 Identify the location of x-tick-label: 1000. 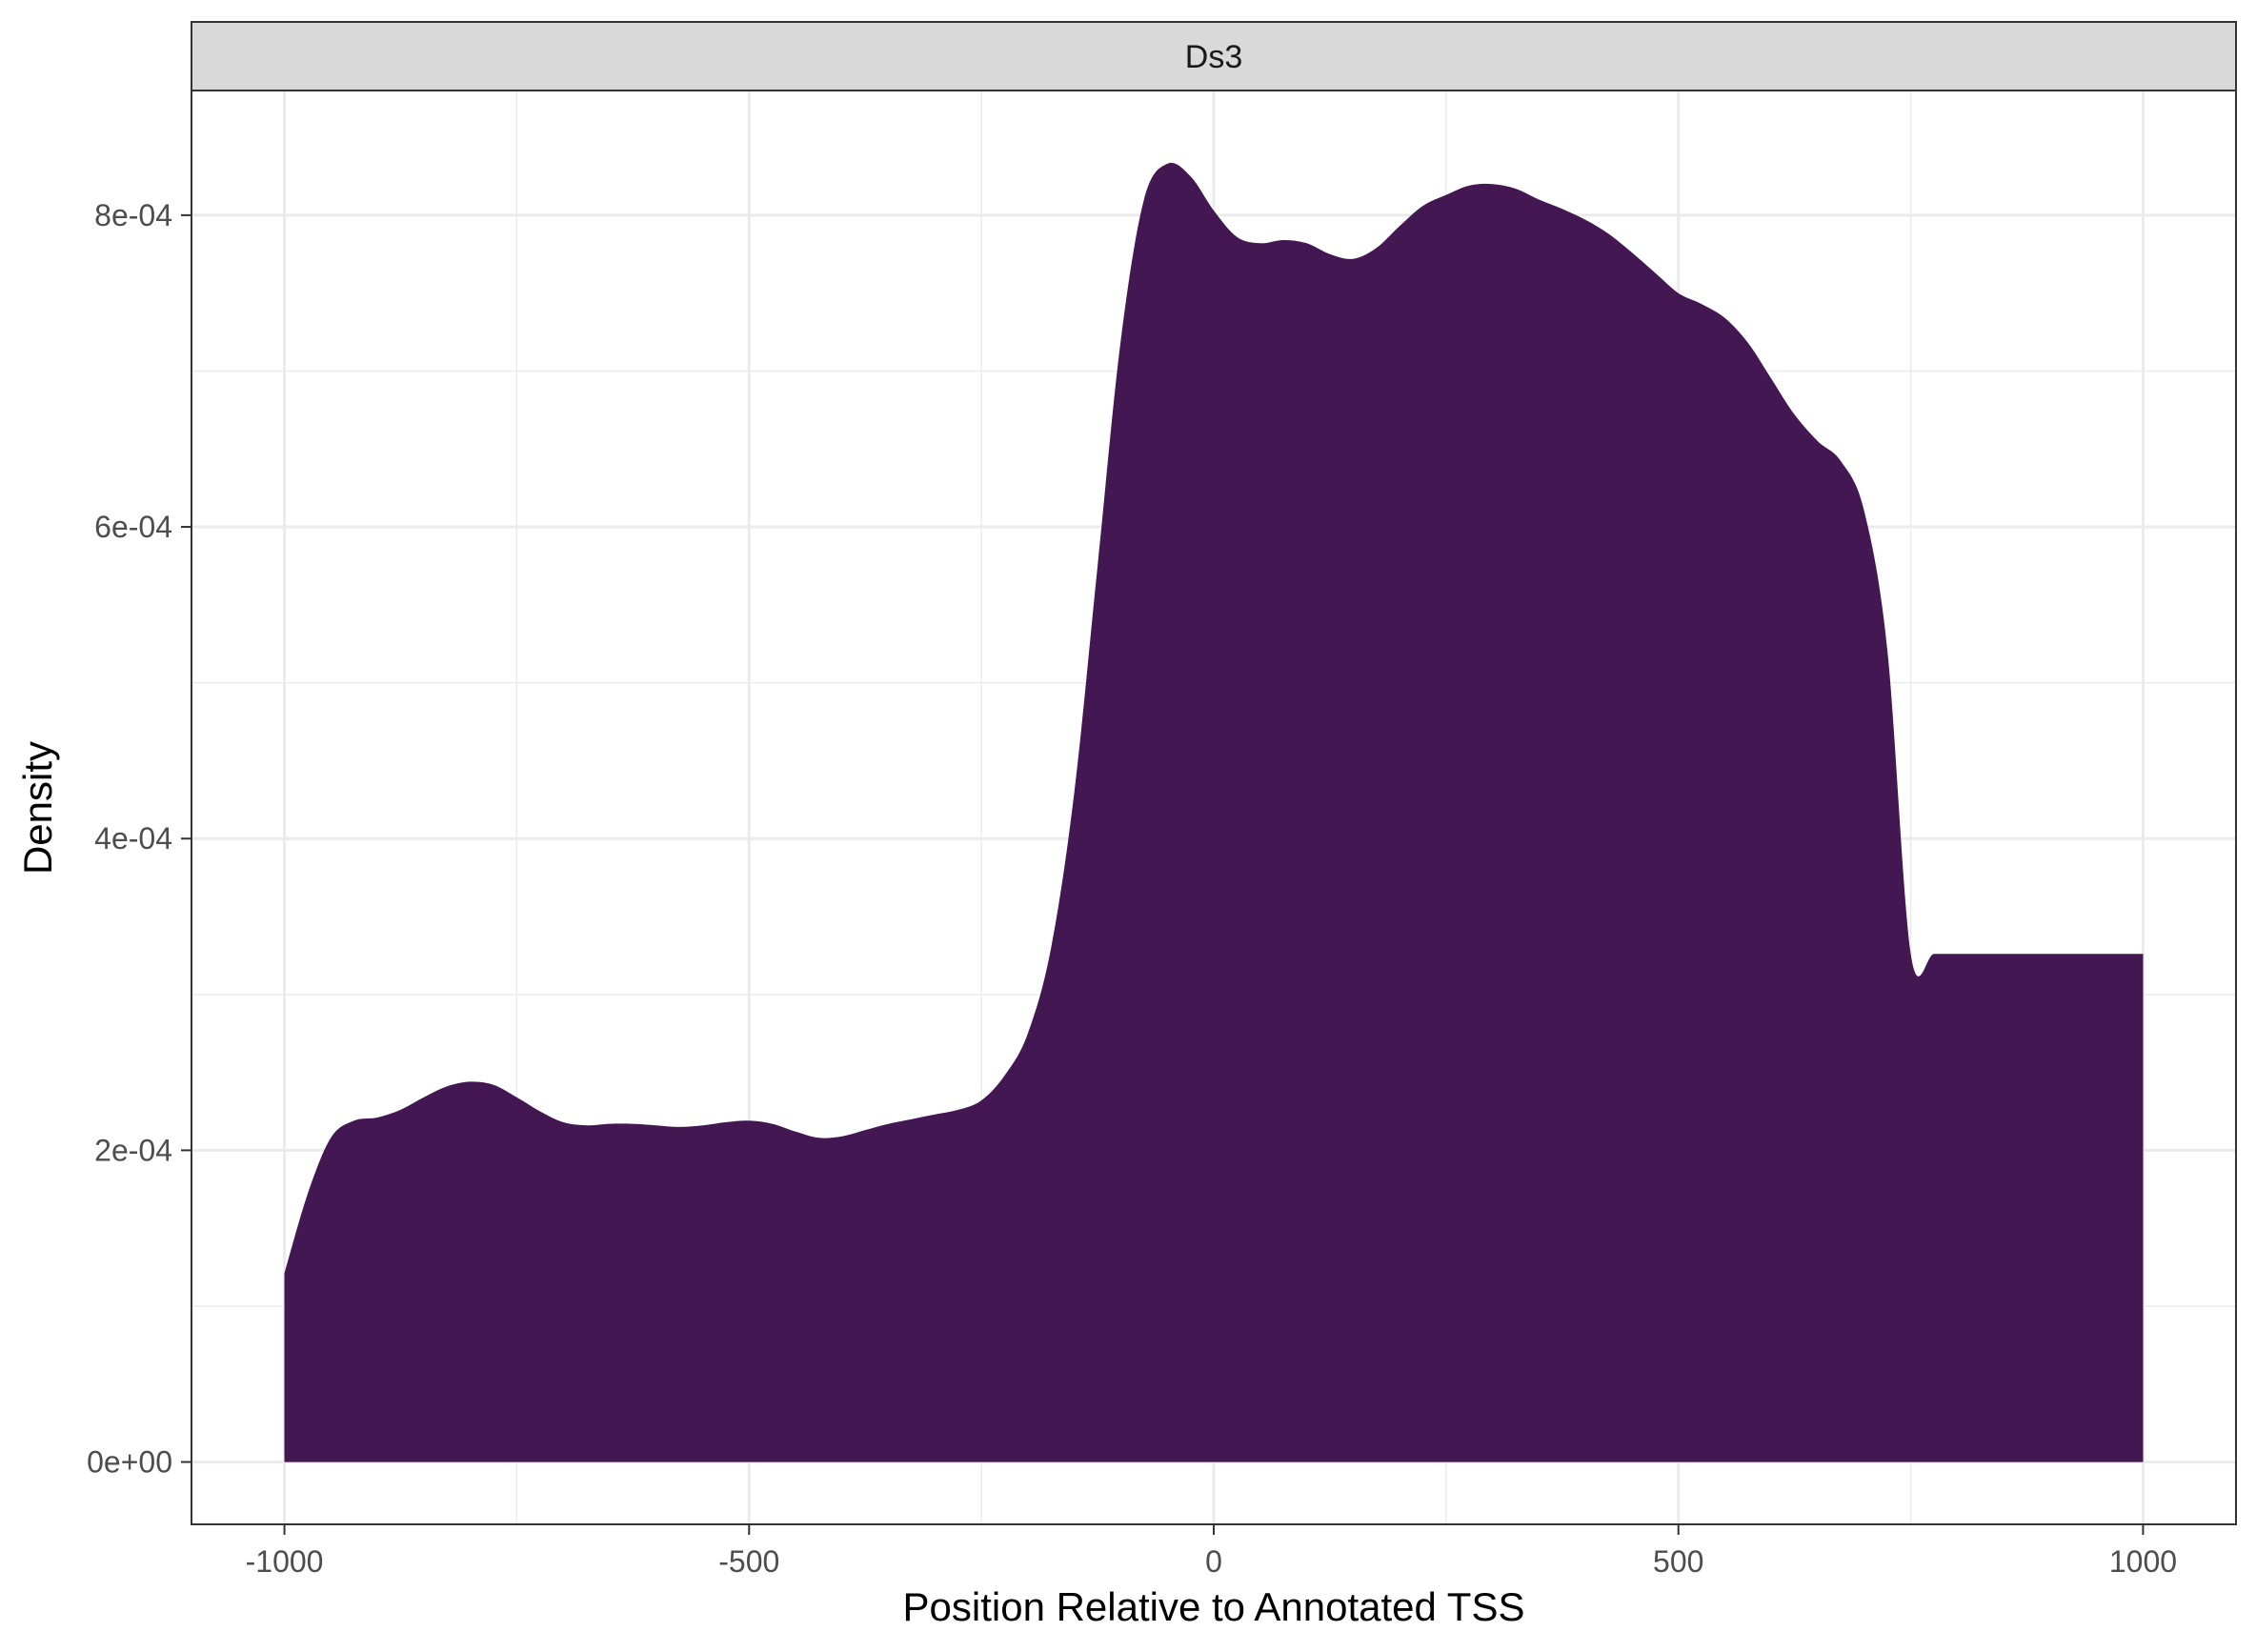
(2143, 1561).